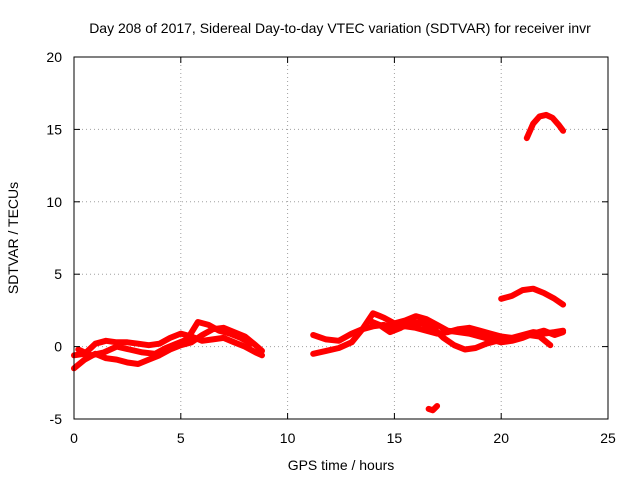 This screenshot has height=480, width=640. Describe the element at coordinates (54, 202) in the screenshot. I see `y-tick-label: 10` at that location.